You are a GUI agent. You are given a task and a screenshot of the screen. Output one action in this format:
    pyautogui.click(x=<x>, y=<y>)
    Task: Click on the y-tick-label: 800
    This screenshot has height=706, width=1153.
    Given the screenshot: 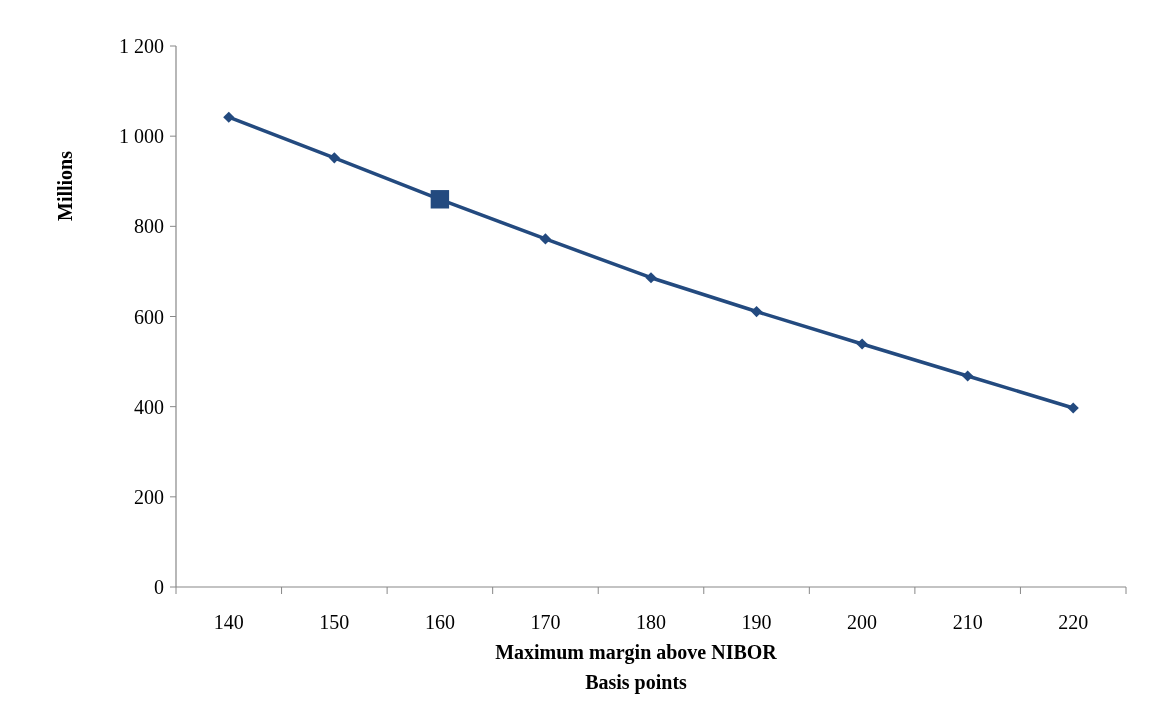 What is the action you would take?
    pyautogui.click(x=149, y=226)
    